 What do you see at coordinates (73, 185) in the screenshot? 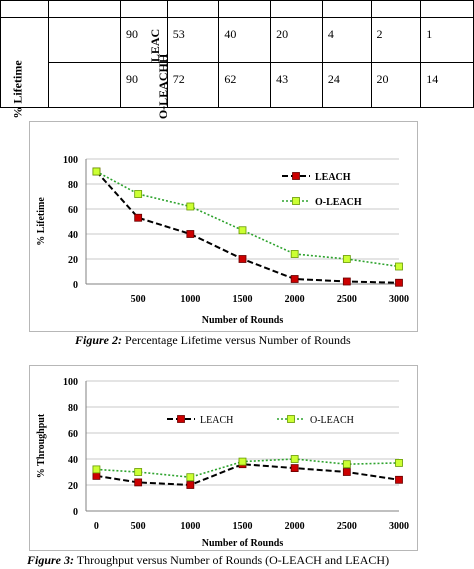
I see `y-tick-label: 80` at bounding box center [73, 185].